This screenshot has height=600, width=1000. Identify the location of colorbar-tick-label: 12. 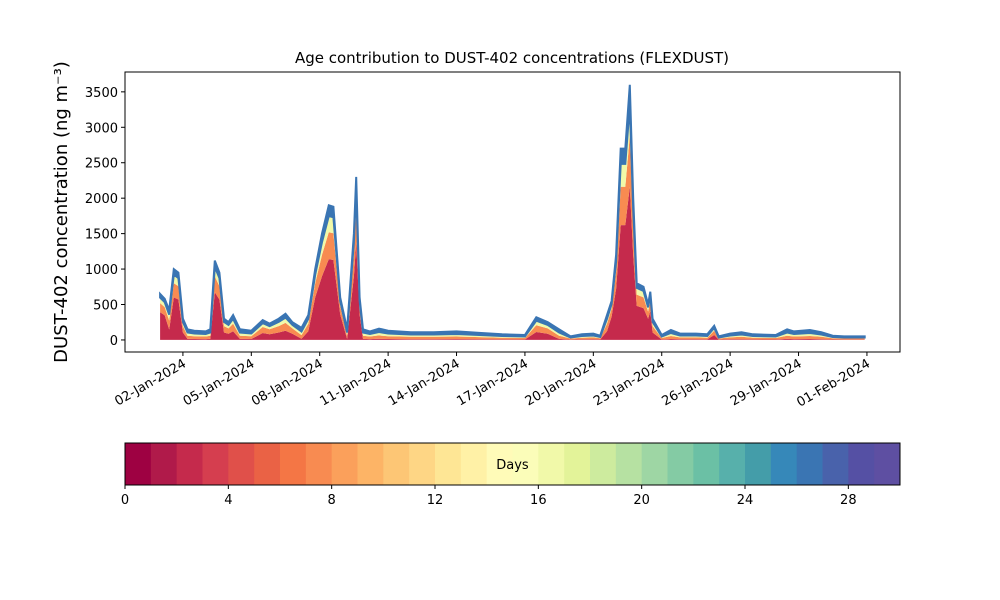
(435, 500).